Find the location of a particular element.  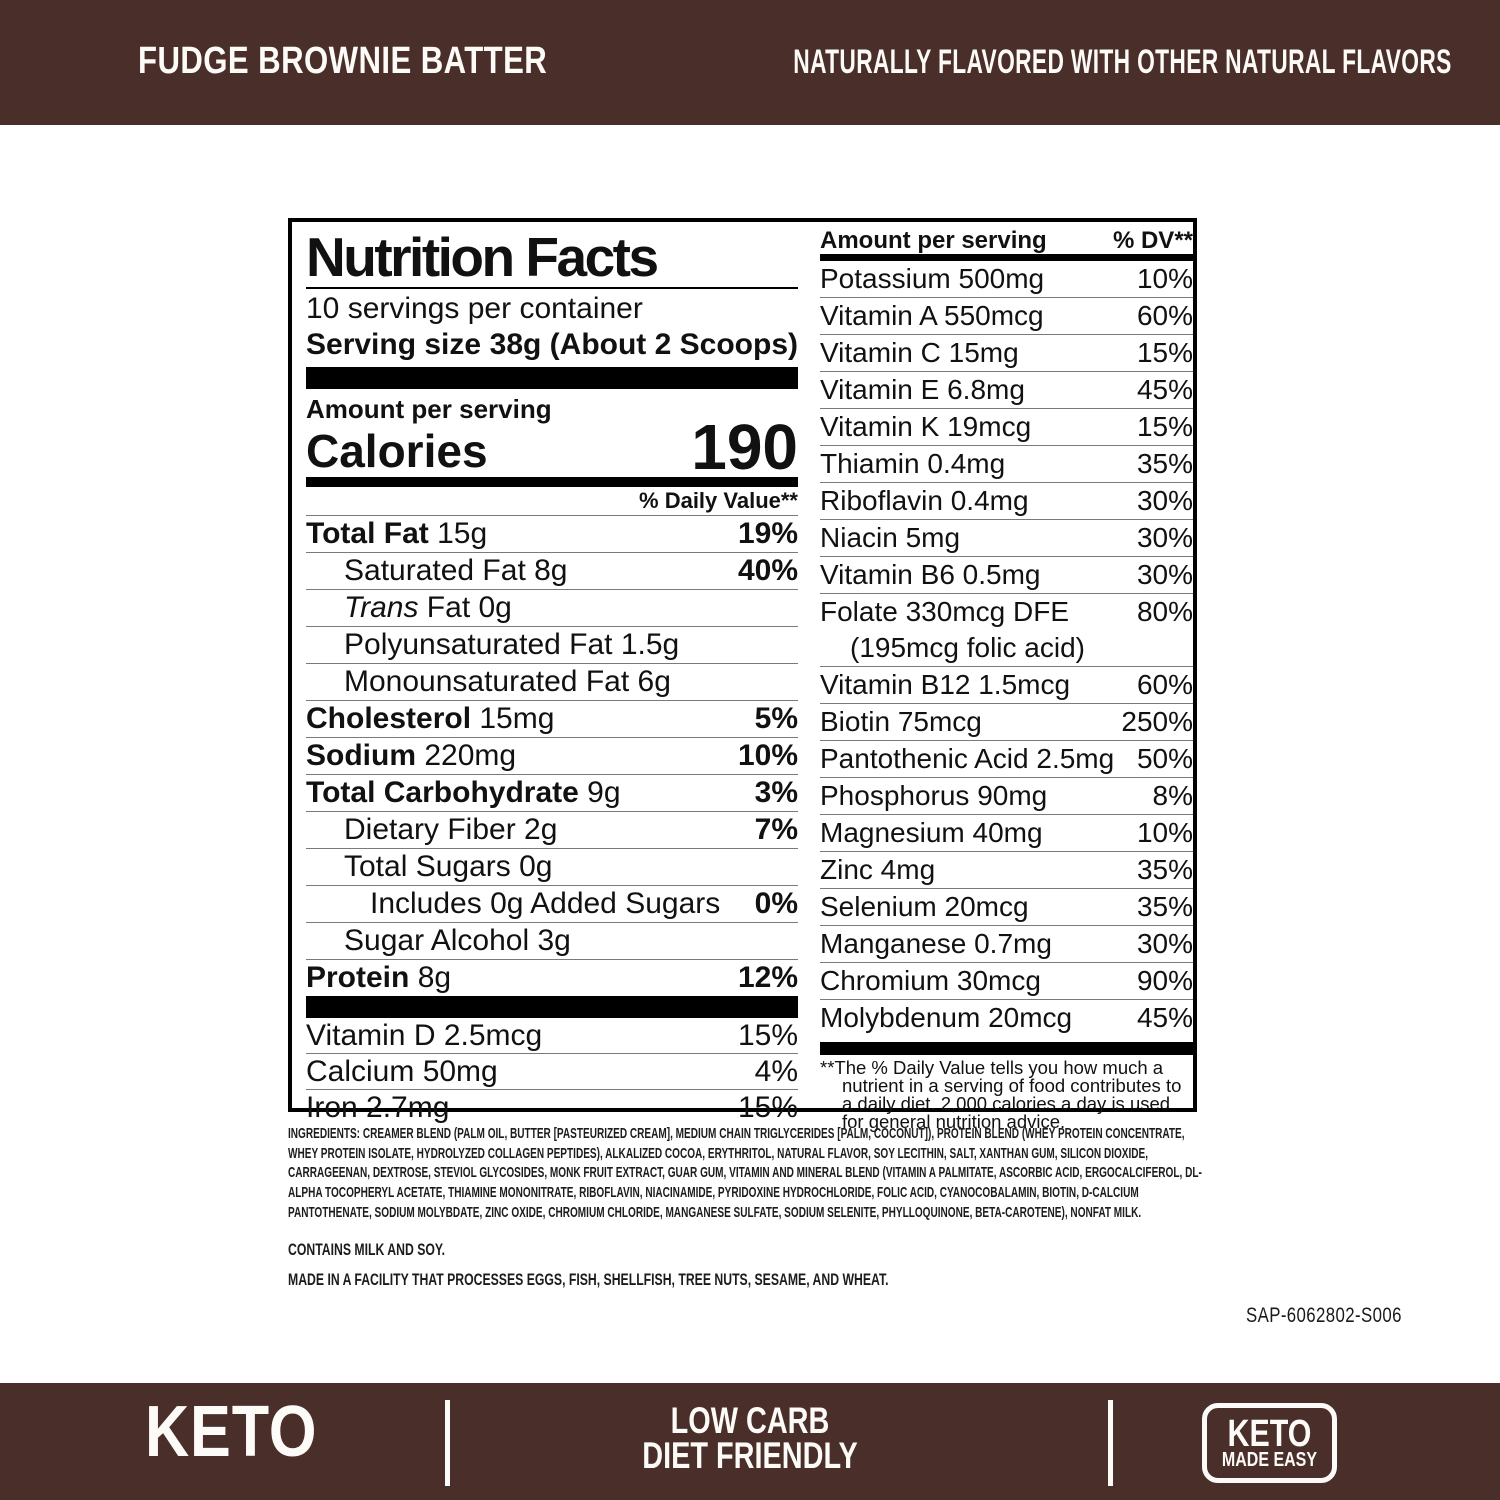

micronutrient-line: Pantothenic Acid 2.5mg 50% is located at coordinates (1006, 759).